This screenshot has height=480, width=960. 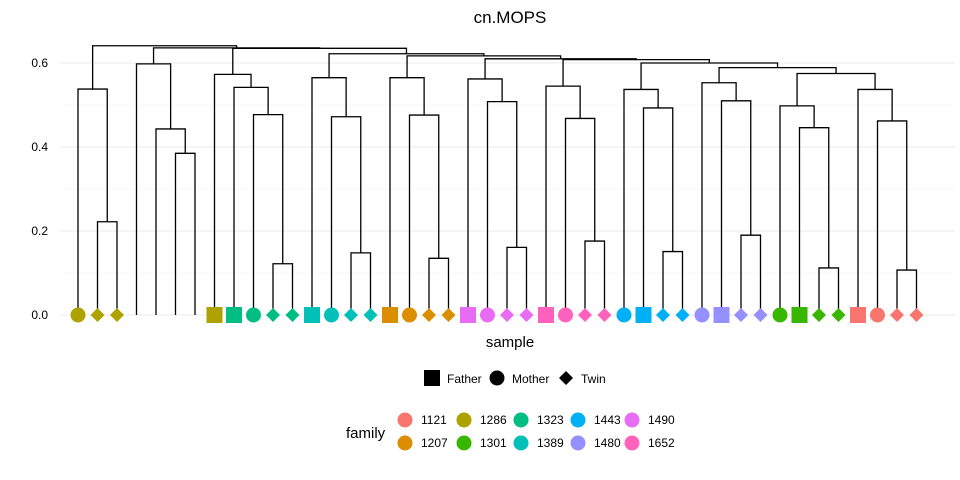 What do you see at coordinates (493, 443) in the screenshot?
I see `color-legend-label: 1301` at bounding box center [493, 443].